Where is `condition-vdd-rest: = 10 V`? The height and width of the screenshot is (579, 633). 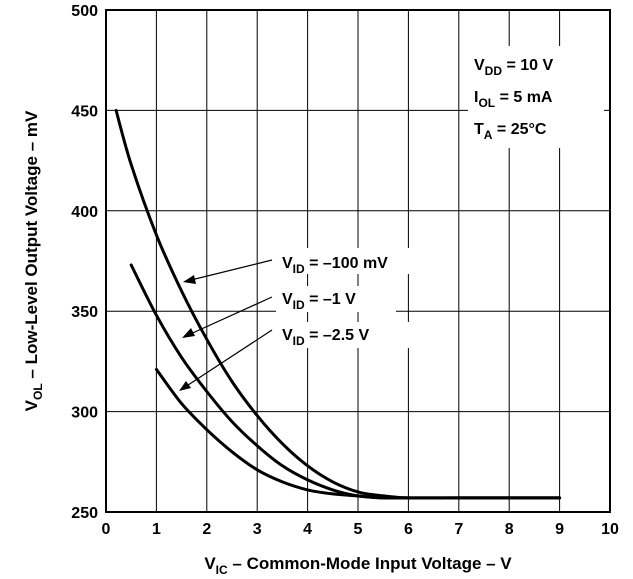 condition-vdd-rest: = 10 V is located at coordinates (527, 65).